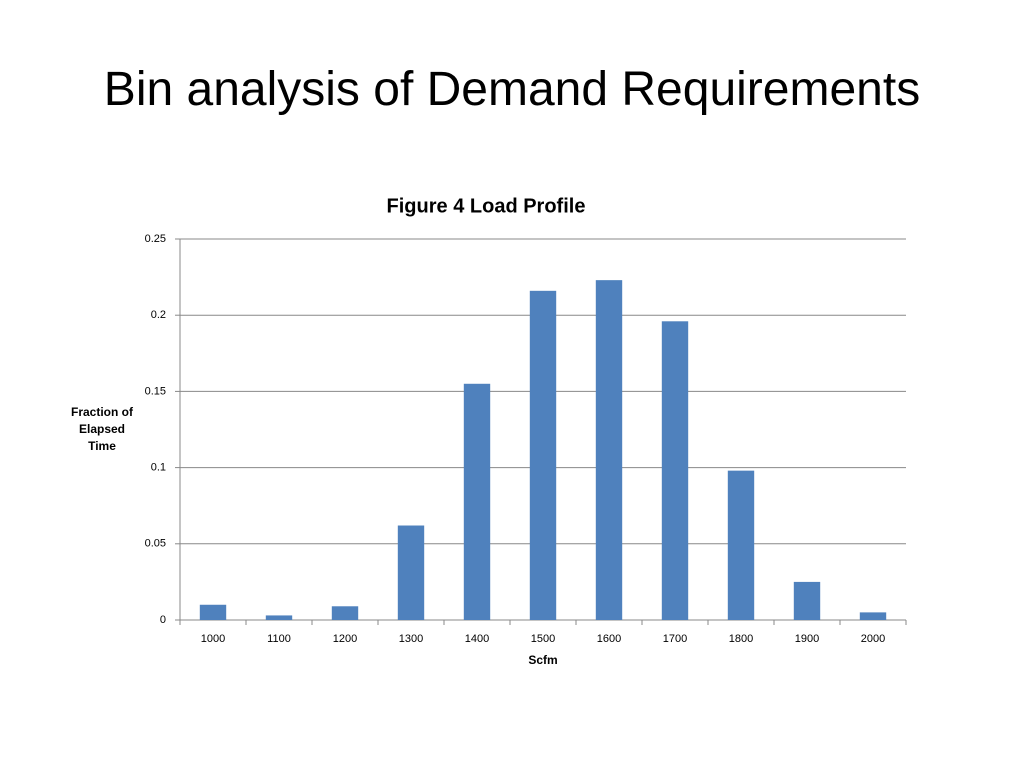 The height and width of the screenshot is (768, 1024). I want to click on slide-title: Bin analysis of Demand Requirements, so click(512, 89).